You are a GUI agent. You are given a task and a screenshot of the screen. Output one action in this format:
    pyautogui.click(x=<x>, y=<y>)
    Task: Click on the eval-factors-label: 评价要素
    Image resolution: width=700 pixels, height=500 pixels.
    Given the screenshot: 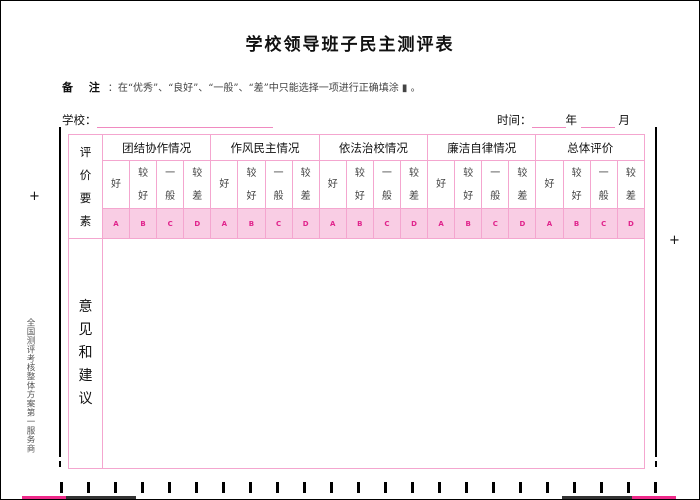 What is the action you would take?
    pyautogui.click(x=85, y=186)
    